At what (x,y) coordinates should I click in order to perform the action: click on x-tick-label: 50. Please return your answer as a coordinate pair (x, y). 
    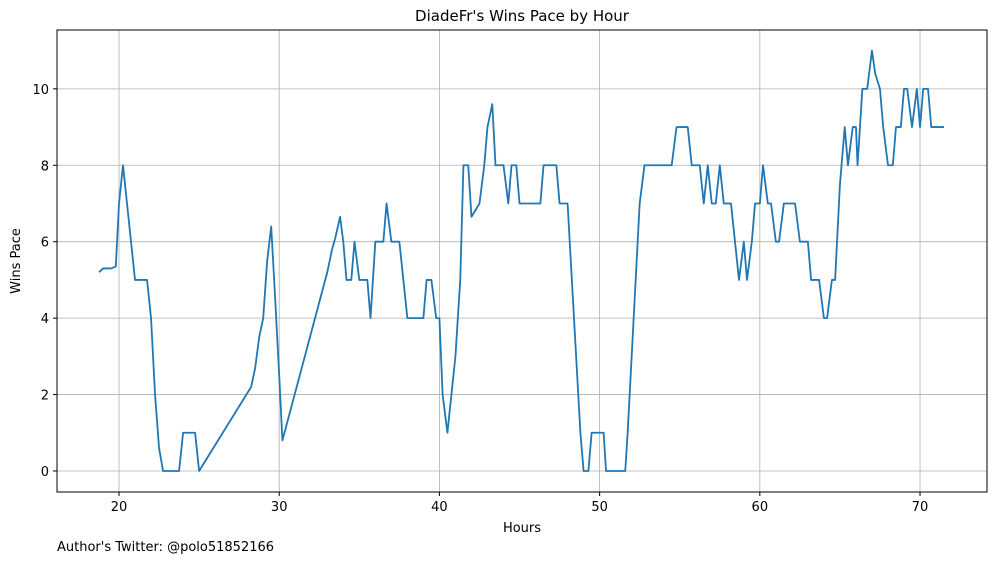
    Looking at the image, I should click on (599, 507).